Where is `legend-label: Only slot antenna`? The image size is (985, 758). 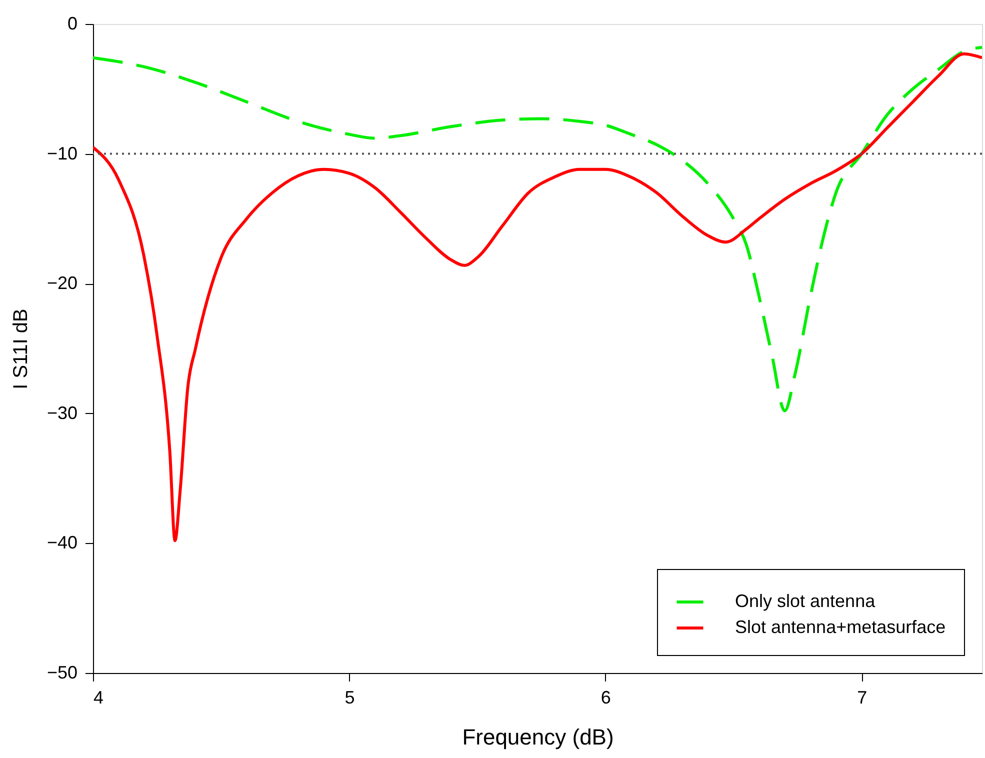 legend-label: Only slot antenna is located at coordinates (805, 601).